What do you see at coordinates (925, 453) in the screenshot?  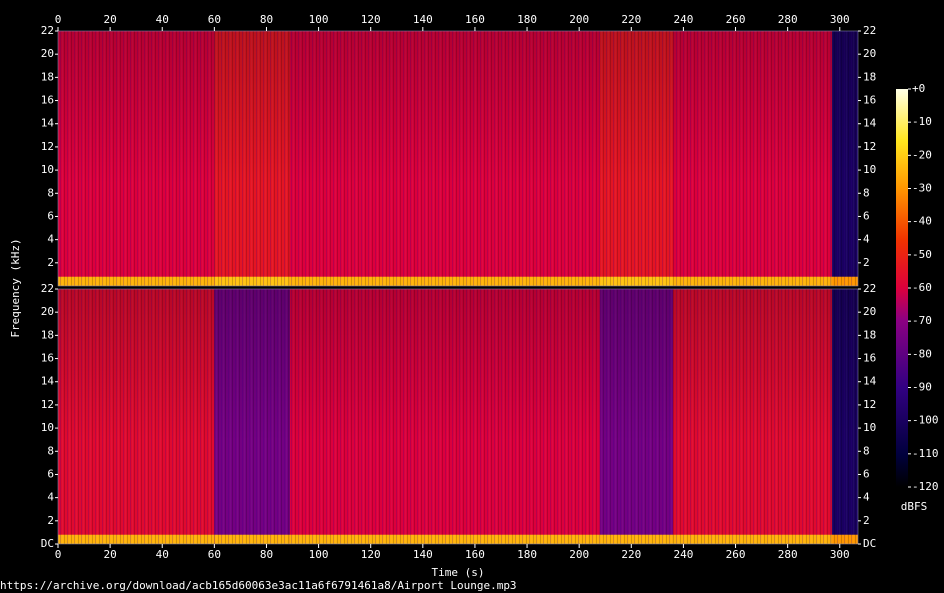 I see `colorbar-tick-label: -110` at bounding box center [925, 453].